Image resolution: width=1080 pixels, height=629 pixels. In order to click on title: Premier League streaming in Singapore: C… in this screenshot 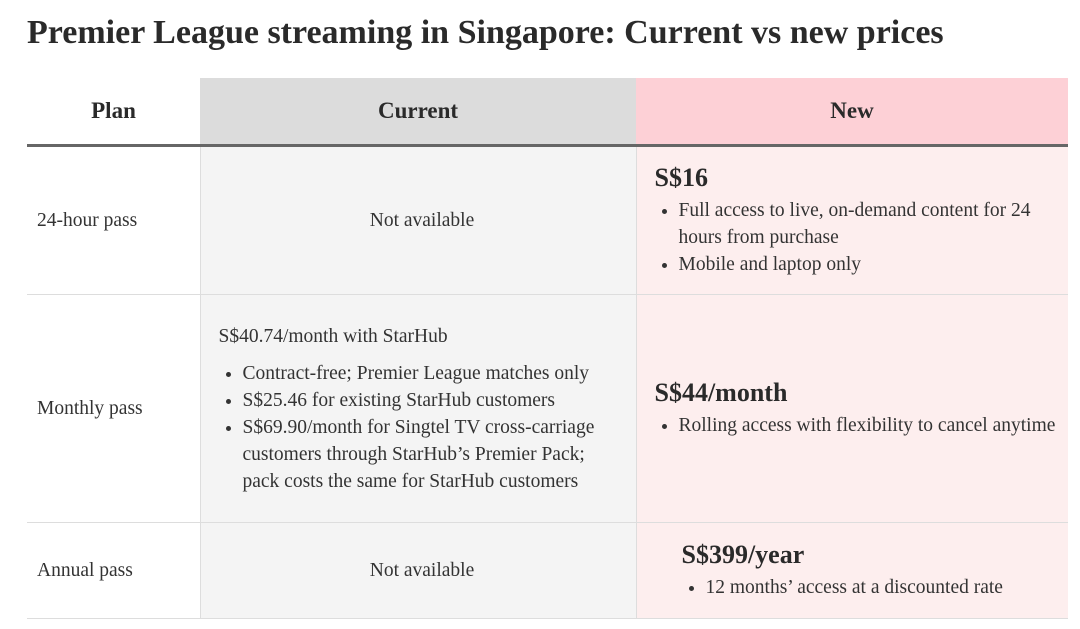, I will do `click(485, 32)`.